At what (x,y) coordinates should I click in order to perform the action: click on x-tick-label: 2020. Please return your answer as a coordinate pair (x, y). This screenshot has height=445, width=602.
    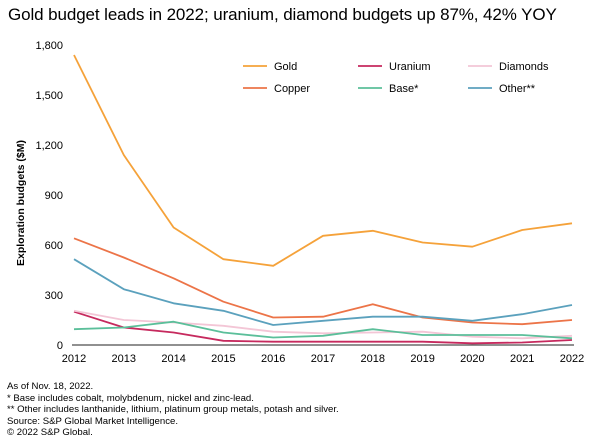
    Looking at the image, I should click on (472, 359).